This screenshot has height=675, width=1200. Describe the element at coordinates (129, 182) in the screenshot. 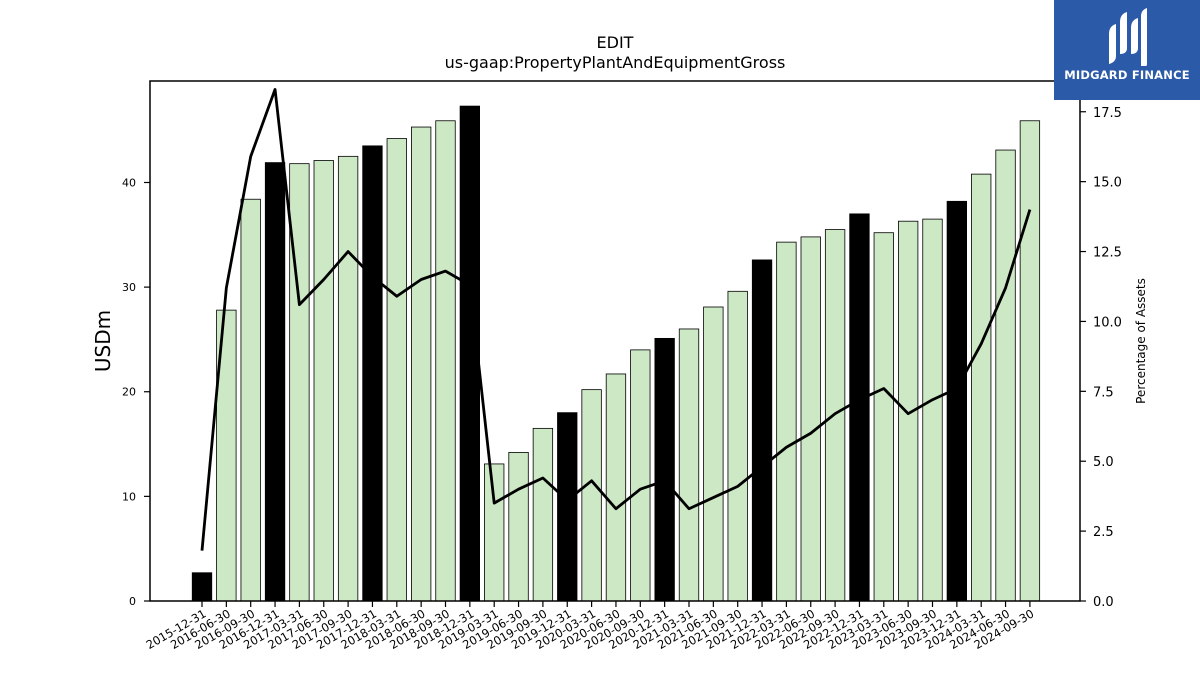

I see `y-tick-label: 40` at that location.